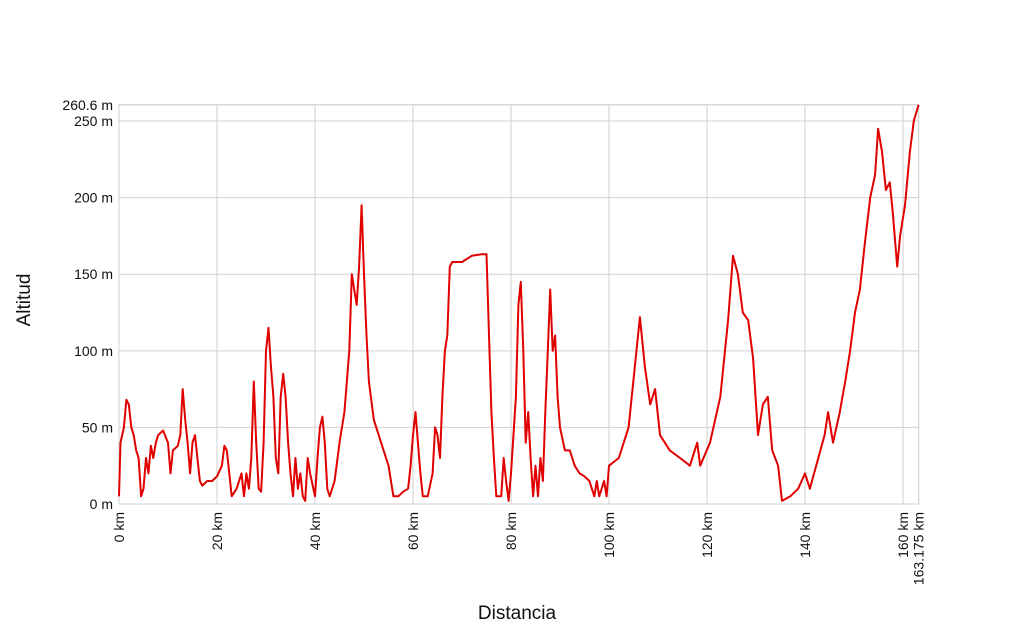 This screenshot has height=642, width=1024. I want to click on y-tick-label: 150 m, so click(93, 274).